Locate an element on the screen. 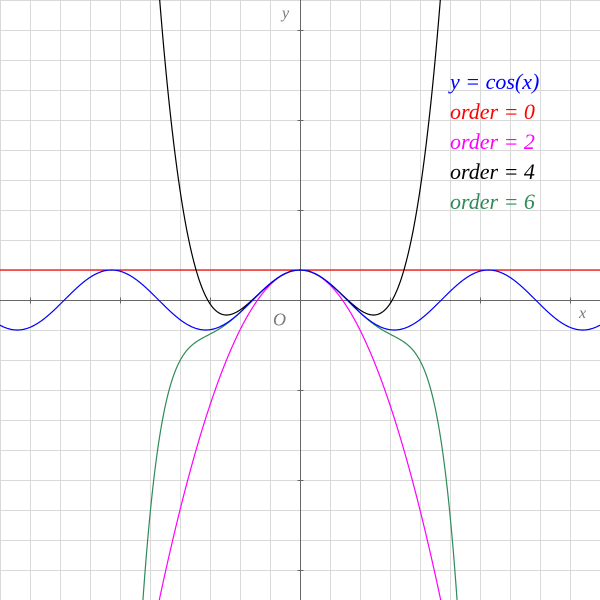 The height and width of the screenshot is (600, 600). legend-entry: order = 0 is located at coordinates (492, 111).